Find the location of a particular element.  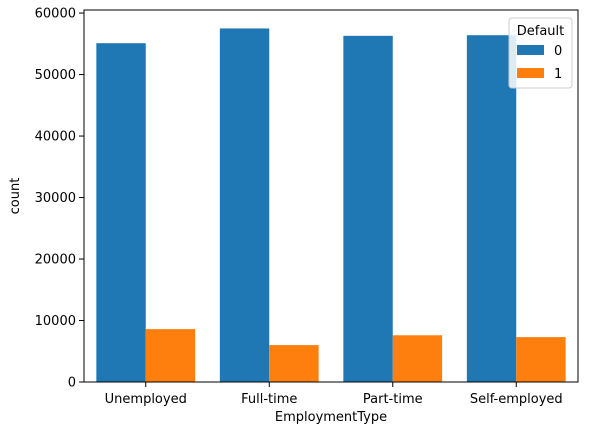

y-tick-label: 50000 is located at coordinates (55, 75).